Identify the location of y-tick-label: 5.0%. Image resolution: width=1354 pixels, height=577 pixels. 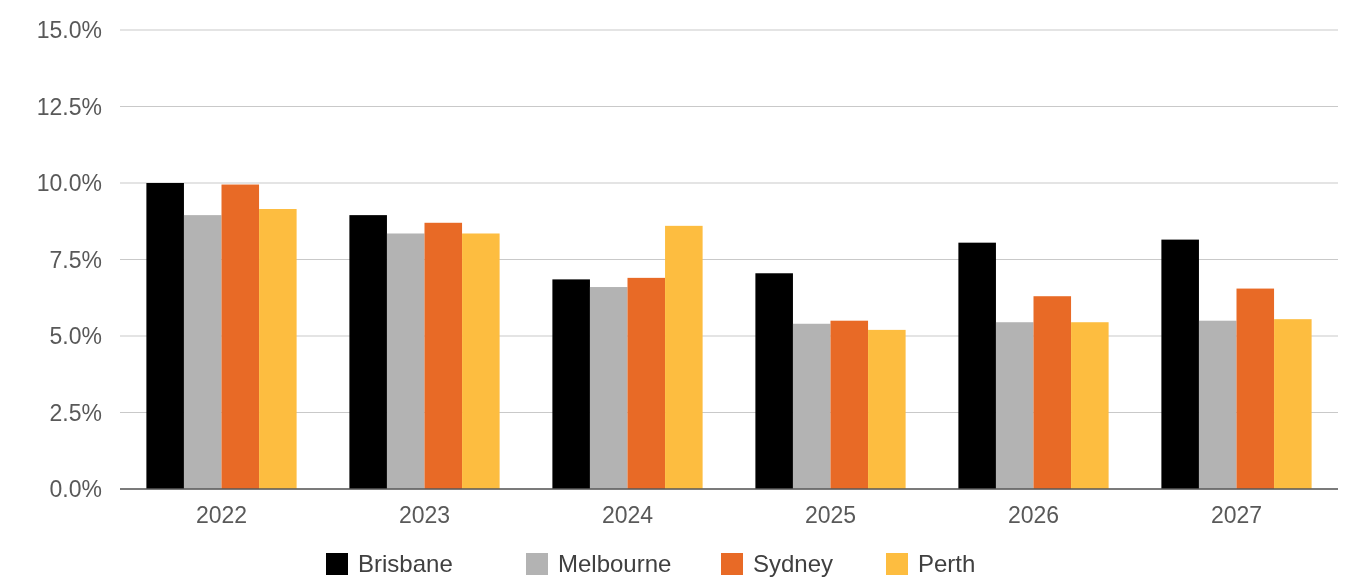
(75, 336).